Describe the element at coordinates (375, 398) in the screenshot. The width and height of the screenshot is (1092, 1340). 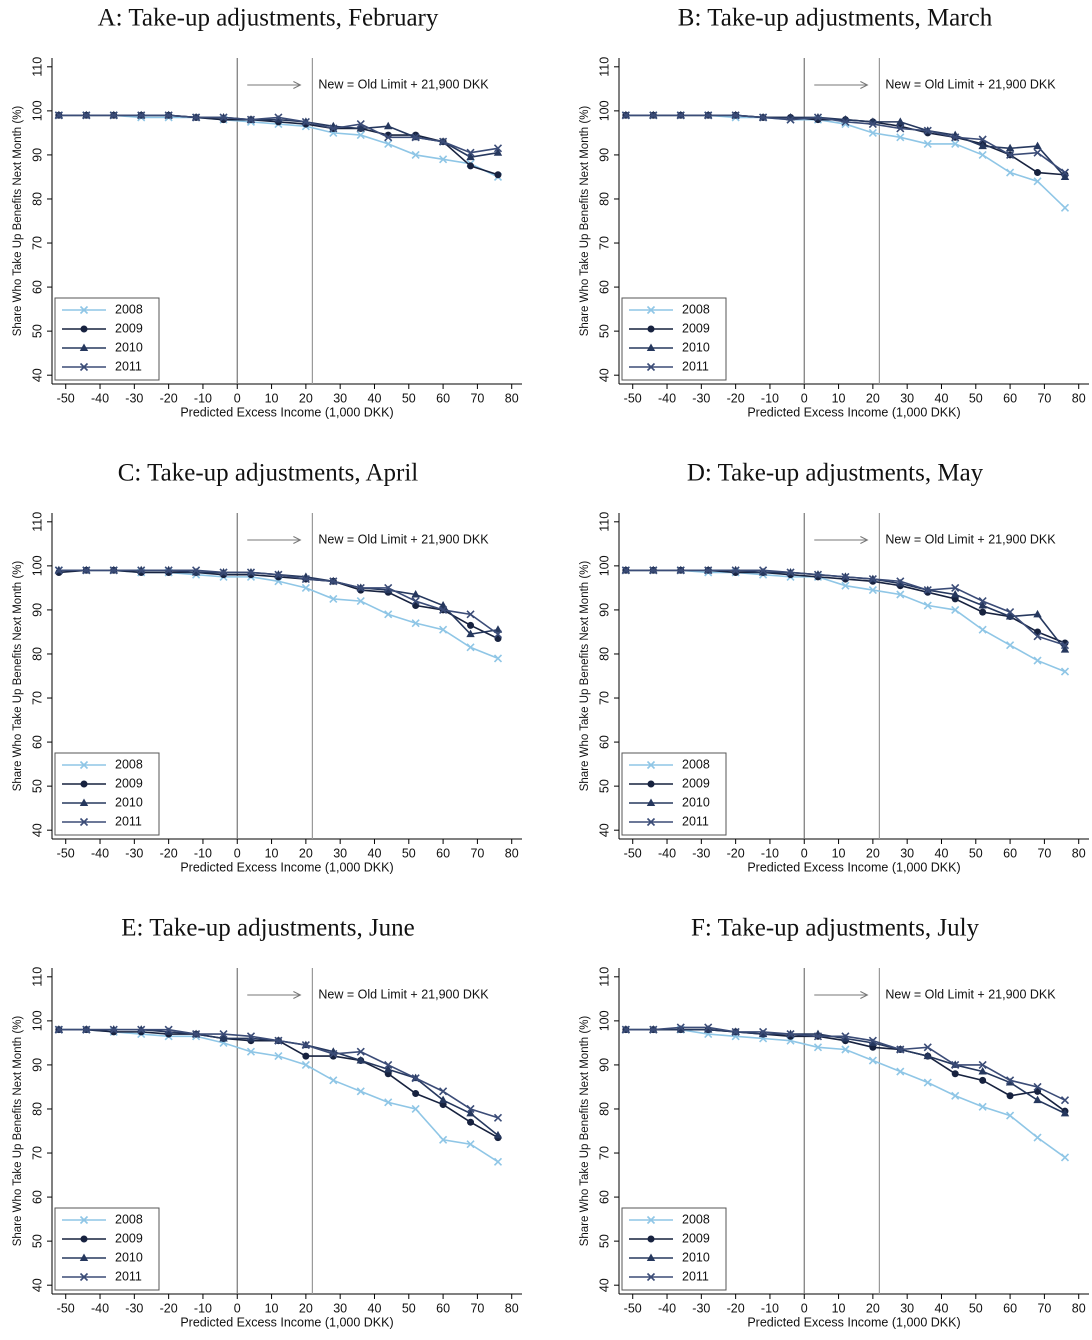
I see `x-tick-label: 40` at that location.